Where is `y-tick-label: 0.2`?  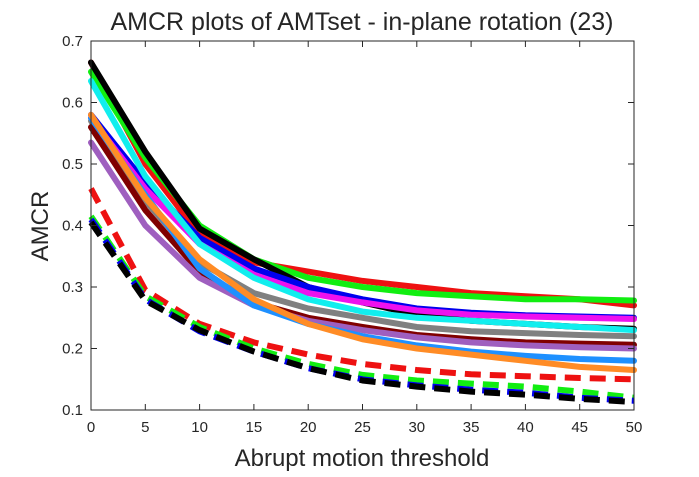 y-tick-label: 0.2 is located at coordinates (72, 349).